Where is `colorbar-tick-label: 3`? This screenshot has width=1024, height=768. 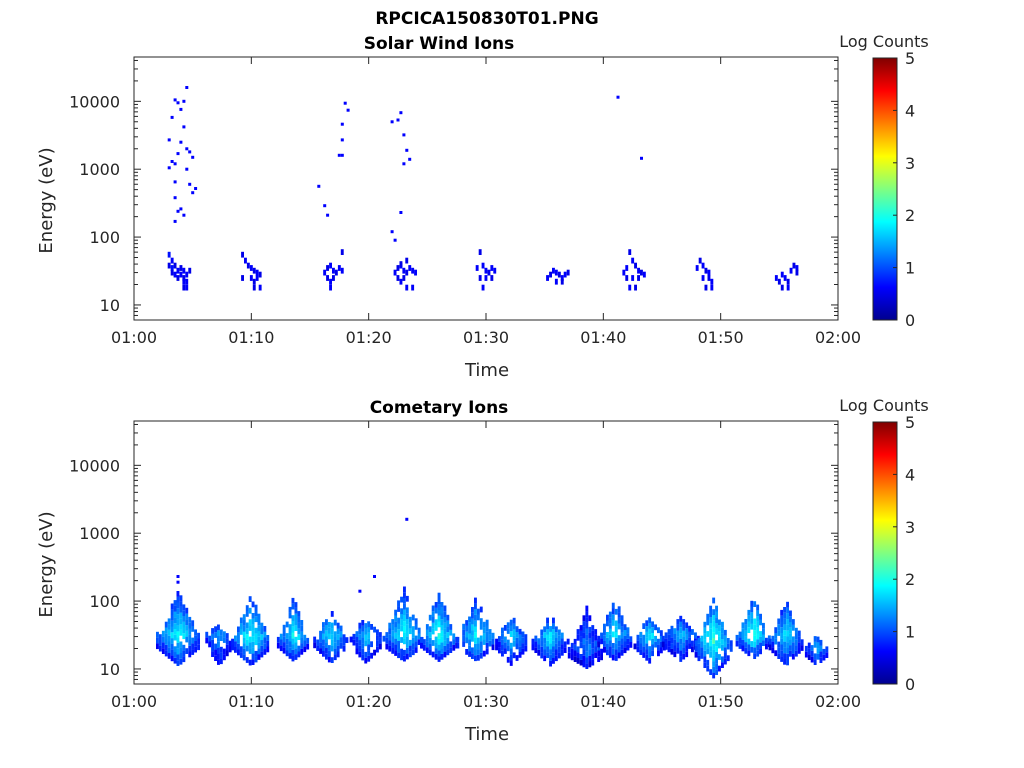
colorbar-tick-label: 3 is located at coordinates (910, 163).